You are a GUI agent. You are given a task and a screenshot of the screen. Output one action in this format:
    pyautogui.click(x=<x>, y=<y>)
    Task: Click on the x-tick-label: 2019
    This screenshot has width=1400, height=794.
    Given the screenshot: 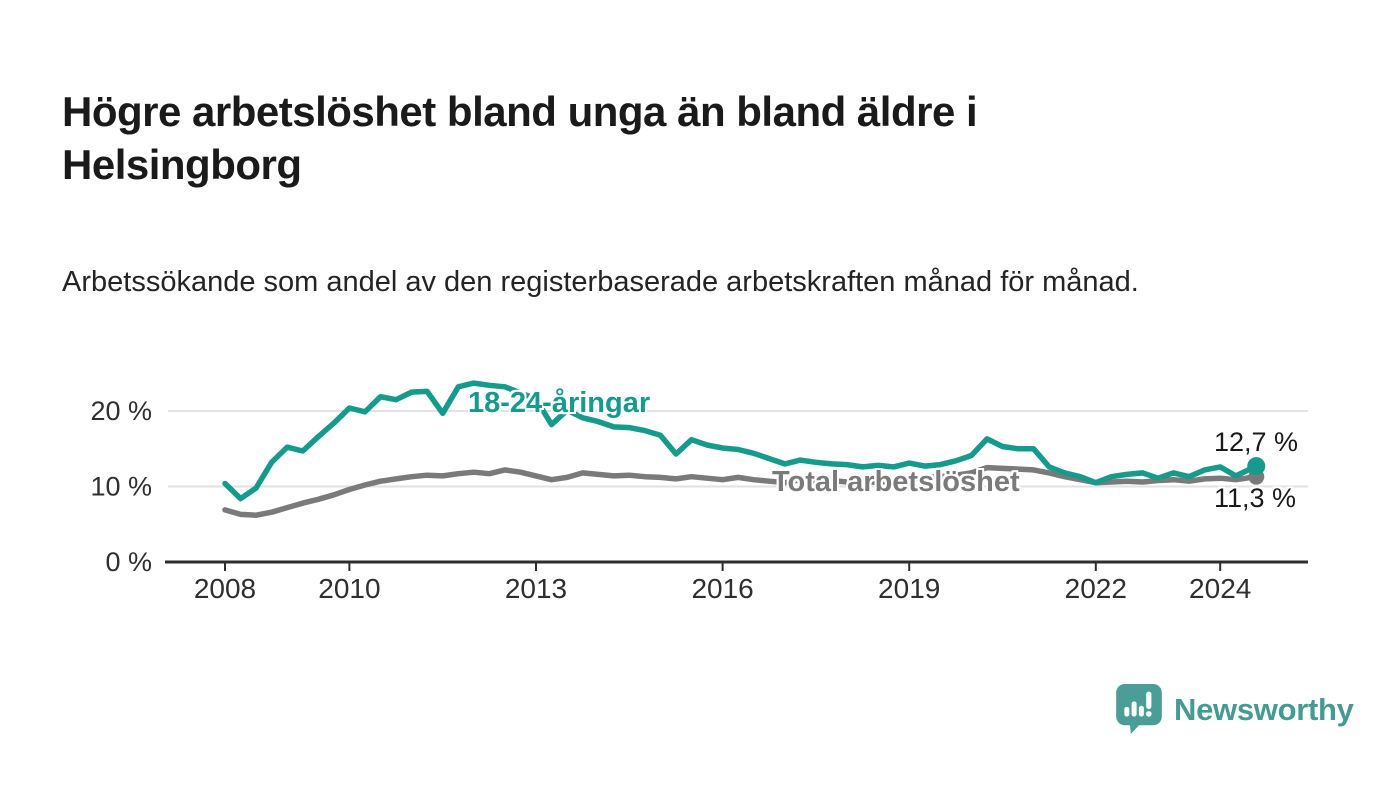 What is the action you would take?
    pyautogui.click(x=909, y=588)
    